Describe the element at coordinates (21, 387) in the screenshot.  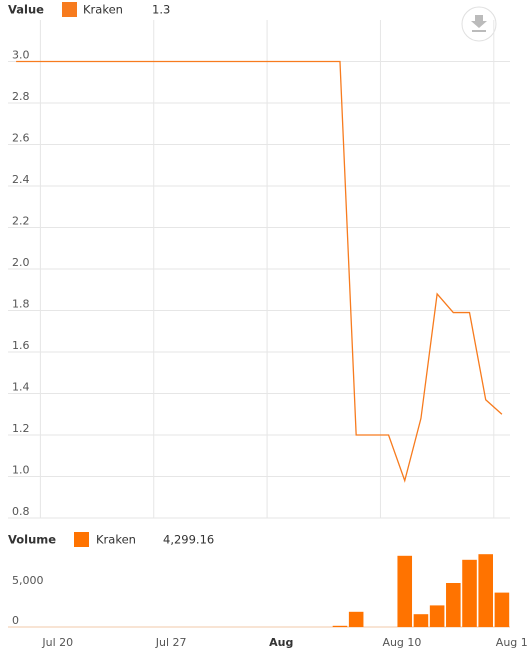
I see `y-tick-label: 1.4` at that location.